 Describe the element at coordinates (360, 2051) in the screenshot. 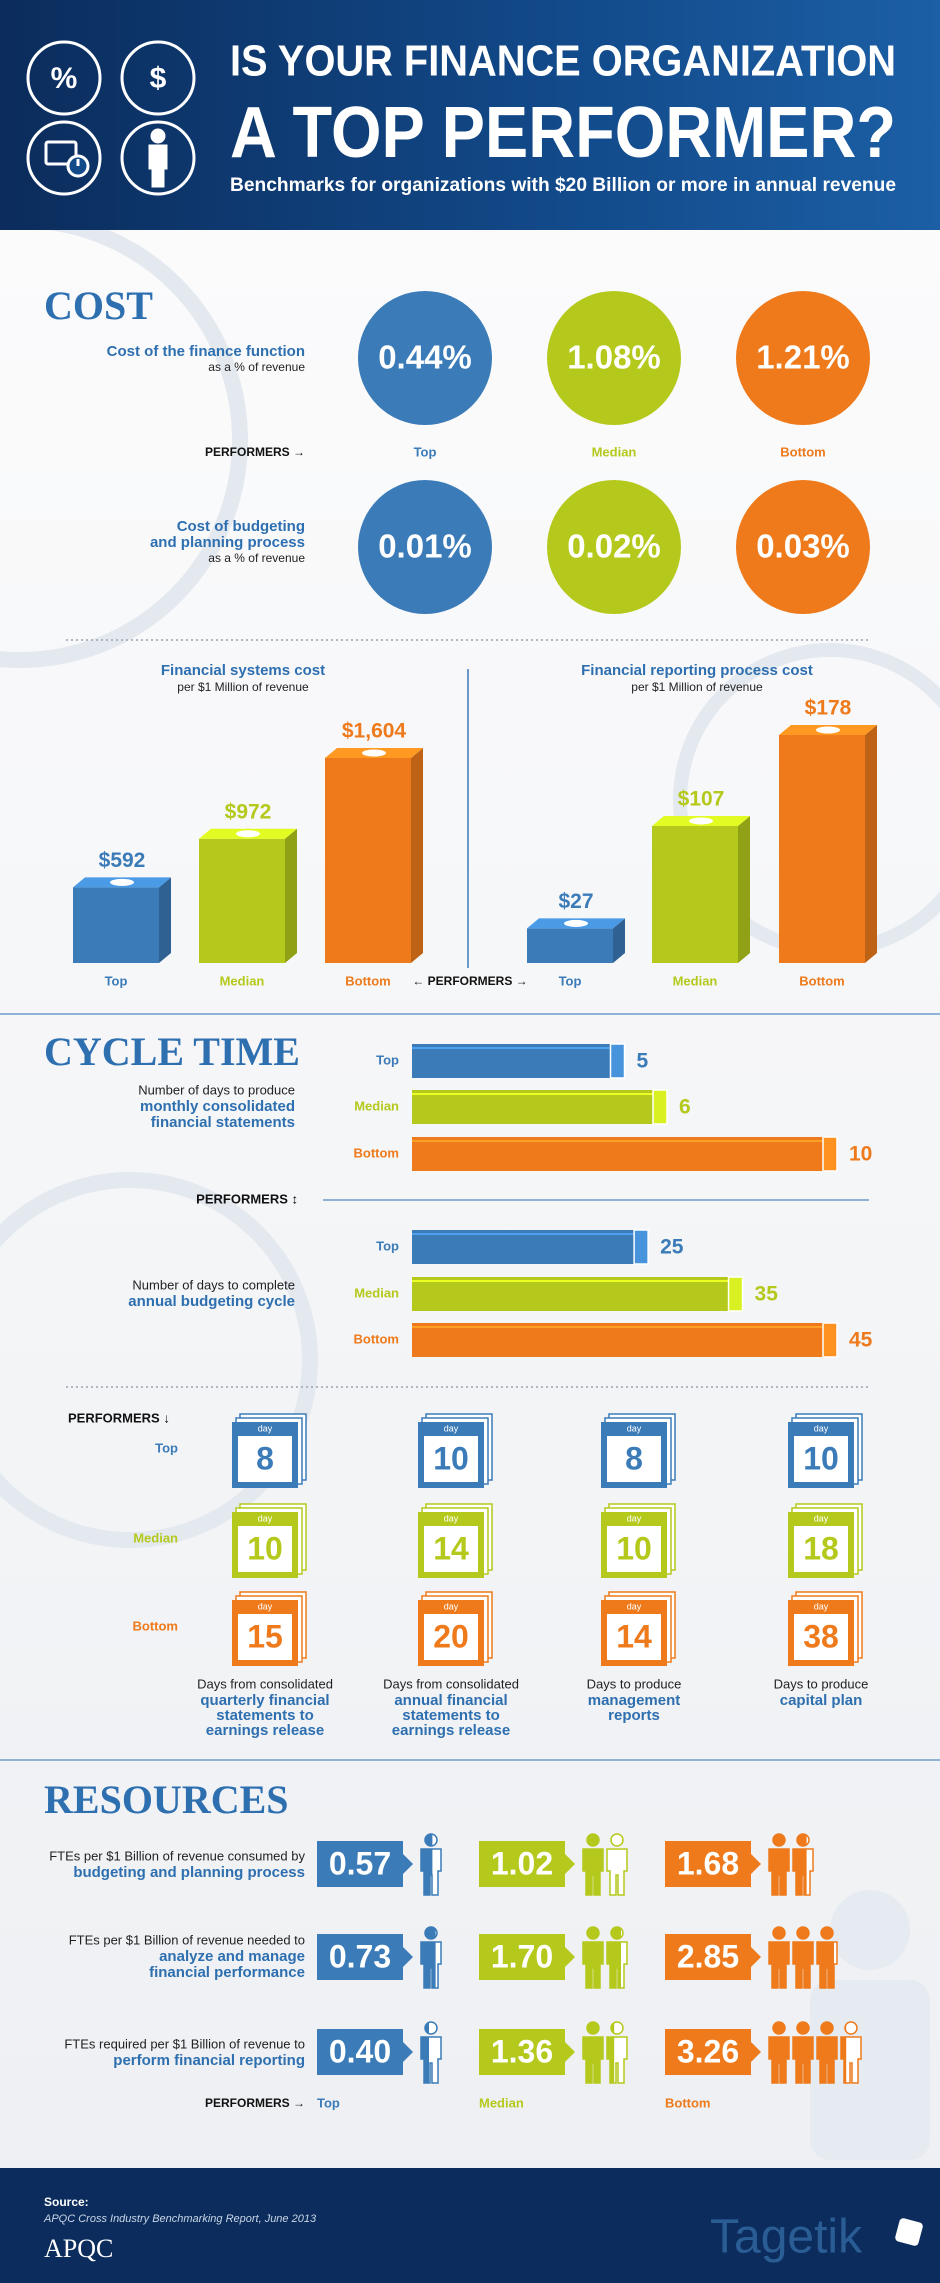

I see `fte-value: 0.40` at that location.